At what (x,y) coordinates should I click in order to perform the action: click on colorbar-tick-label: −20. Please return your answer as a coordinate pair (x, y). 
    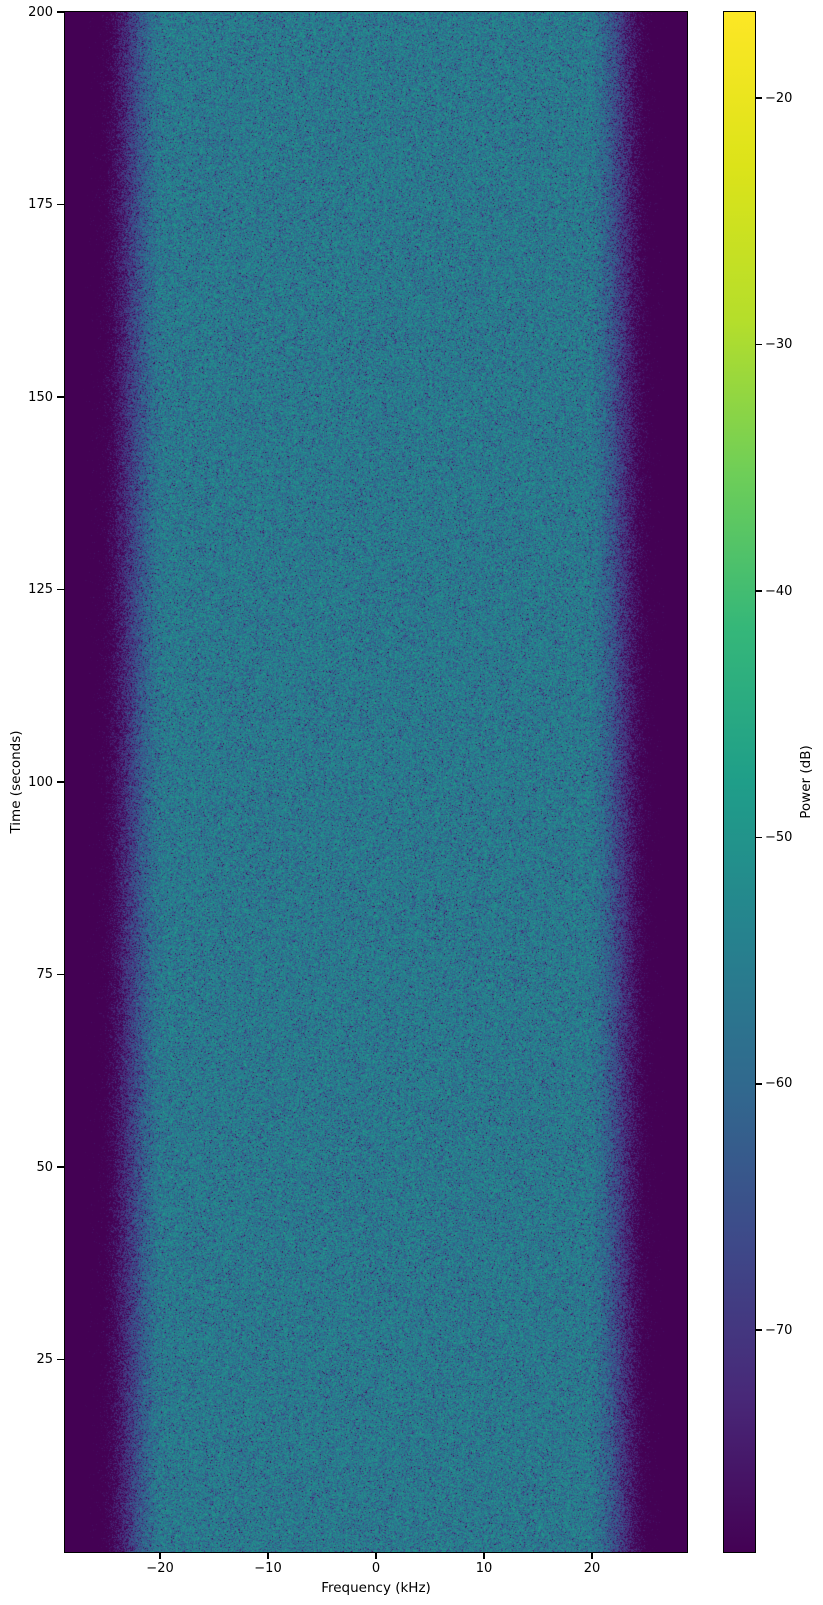
    Looking at the image, I should click on (779, 98).